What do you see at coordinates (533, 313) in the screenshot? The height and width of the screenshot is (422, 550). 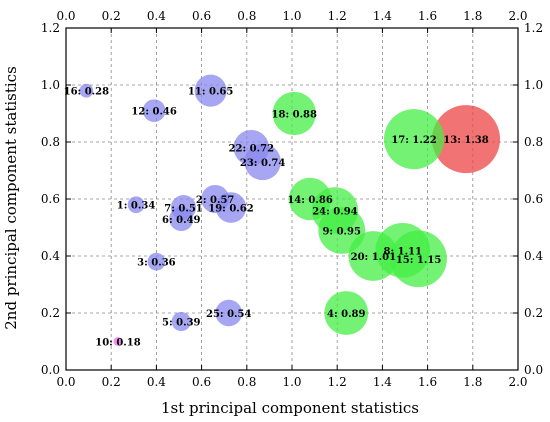 I see `y-tick-label-right: 0.2` at bounding box center [533, 313].